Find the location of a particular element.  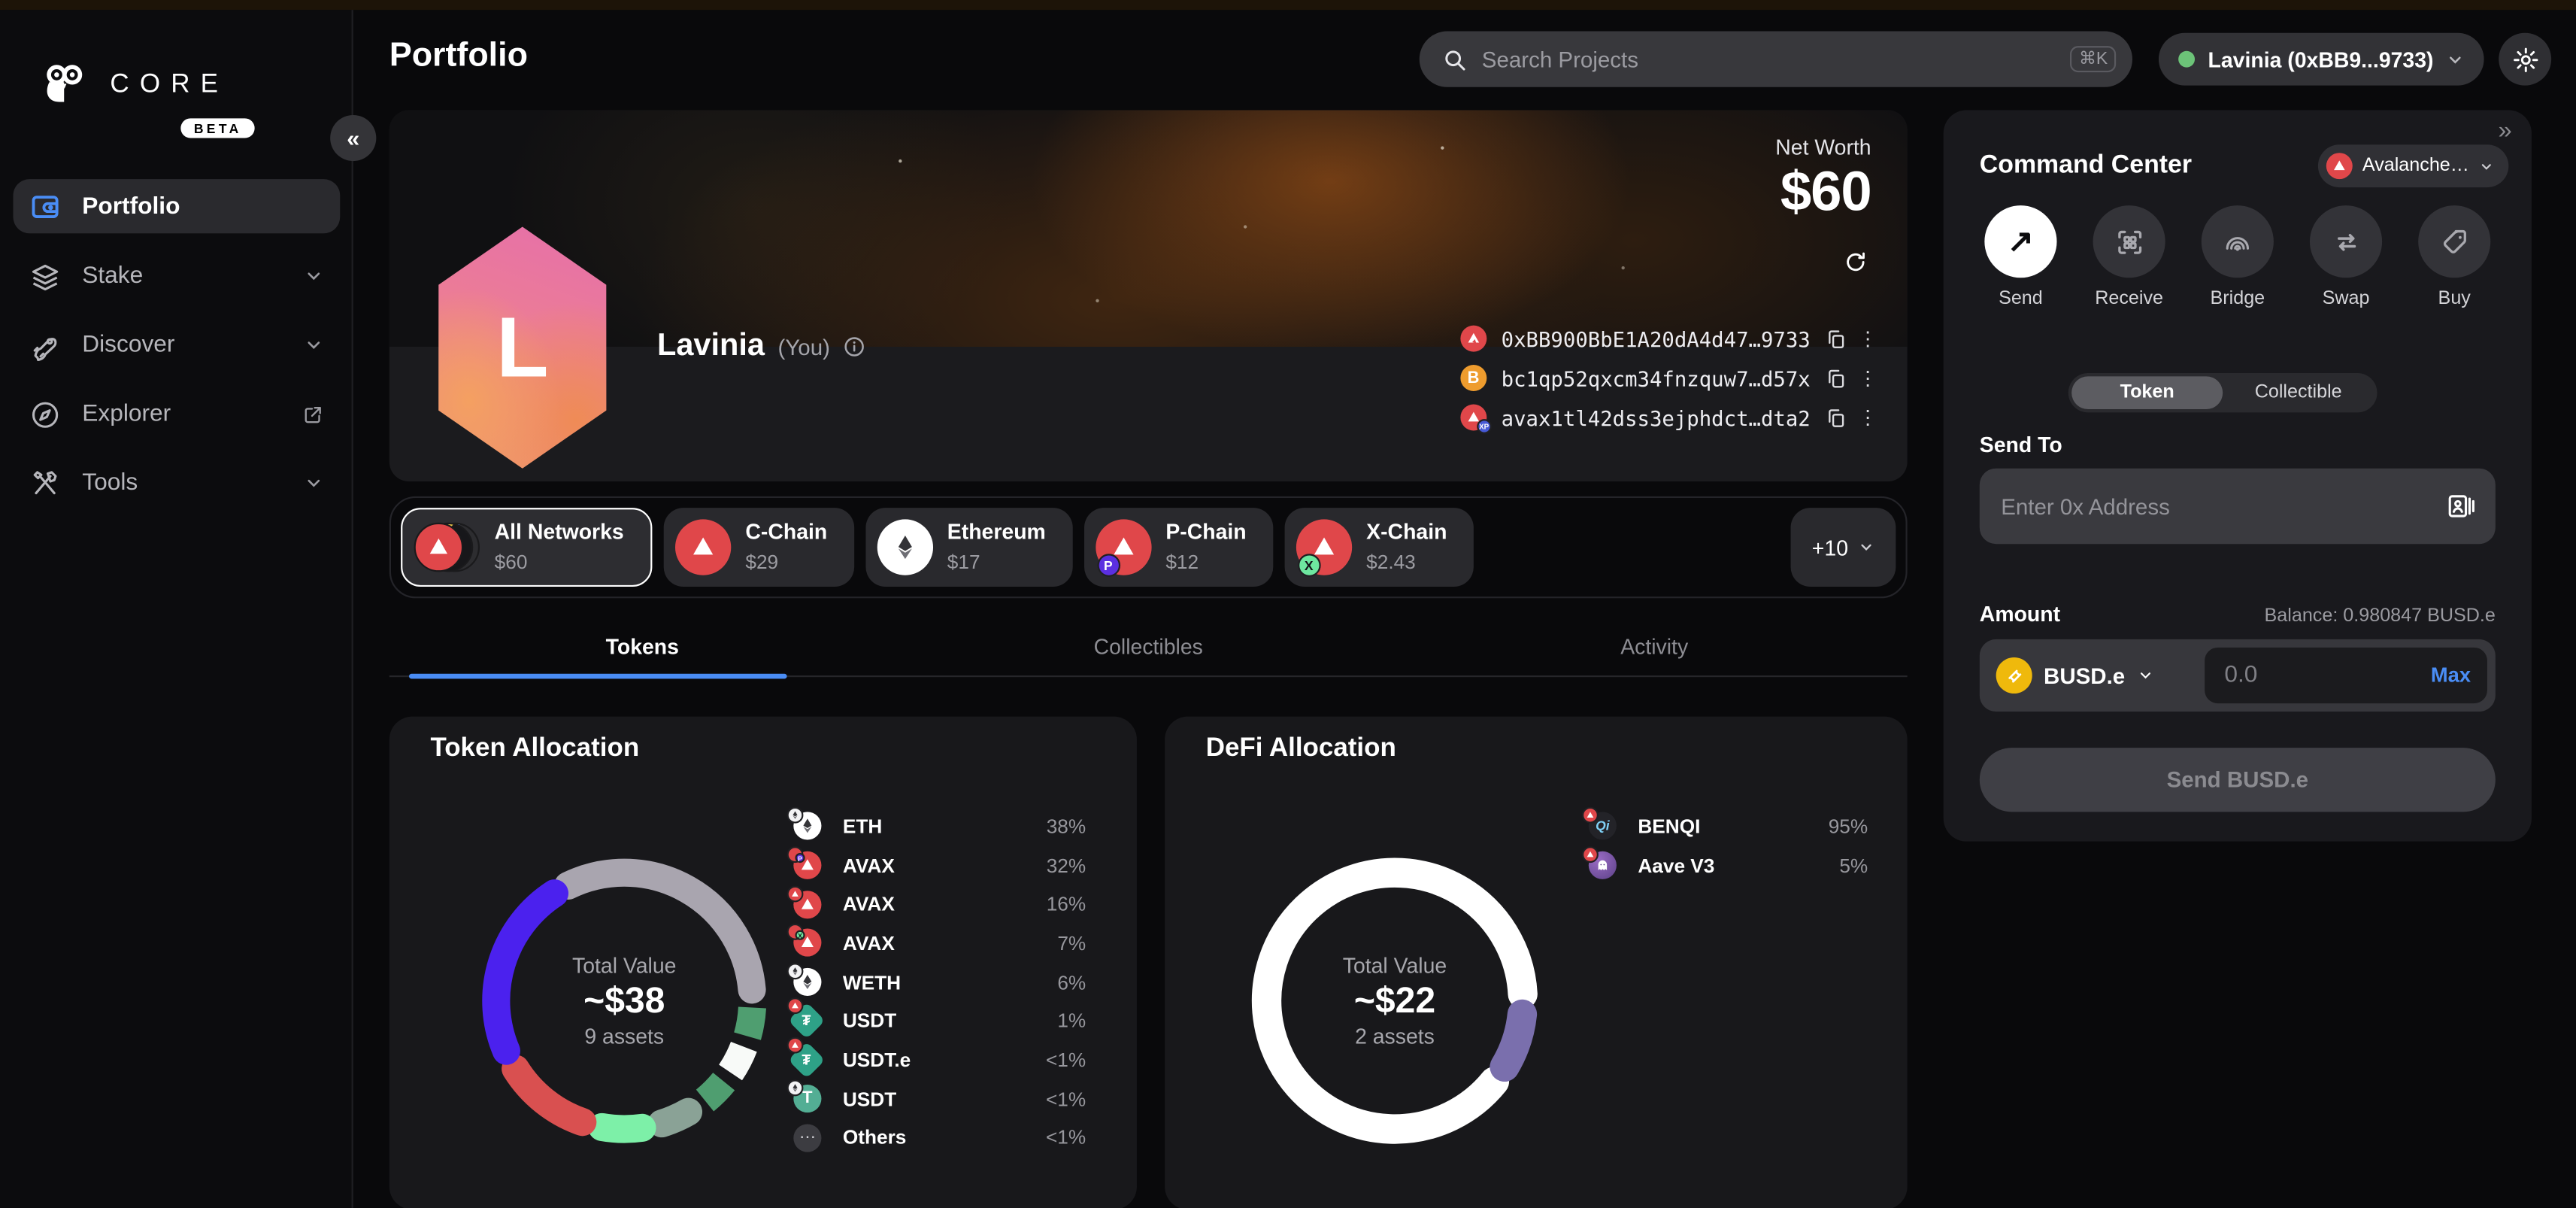

network-chip-ethereum: Ethereum $17 is located at coordinates (968, 547).